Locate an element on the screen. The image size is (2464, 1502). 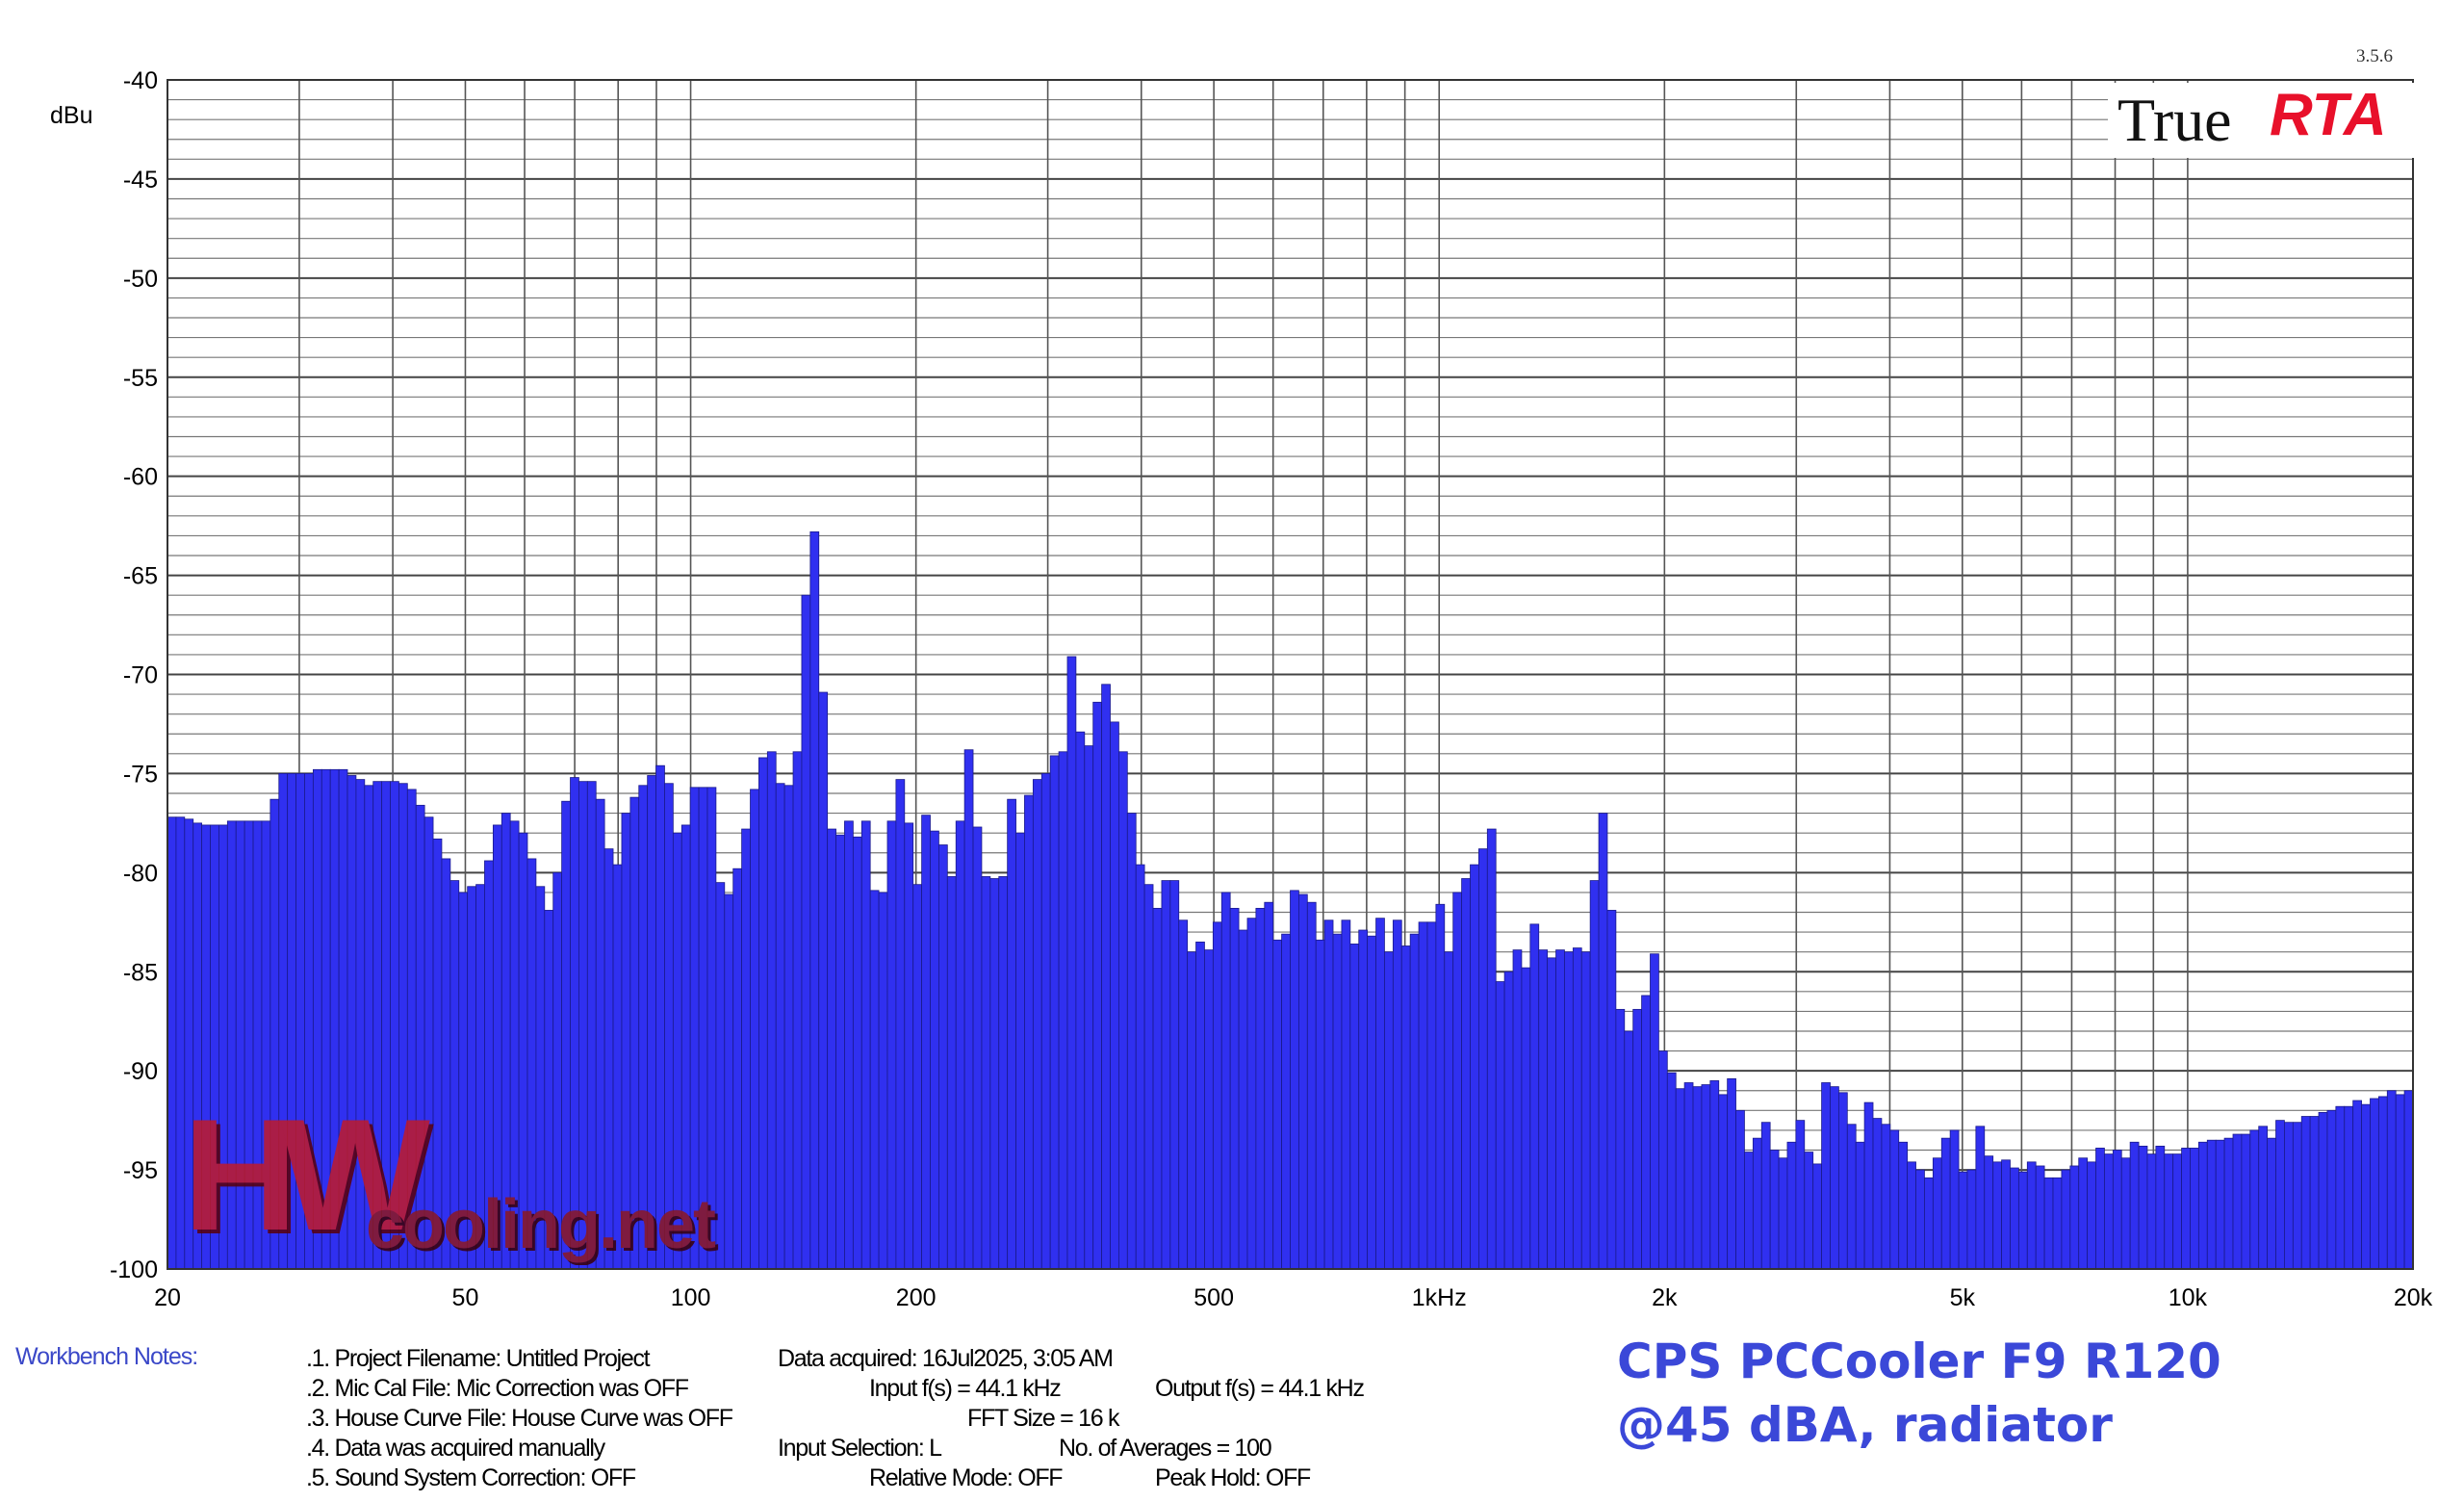
watermark-site-text: cooling.net is located at coordinates (541, 1224).